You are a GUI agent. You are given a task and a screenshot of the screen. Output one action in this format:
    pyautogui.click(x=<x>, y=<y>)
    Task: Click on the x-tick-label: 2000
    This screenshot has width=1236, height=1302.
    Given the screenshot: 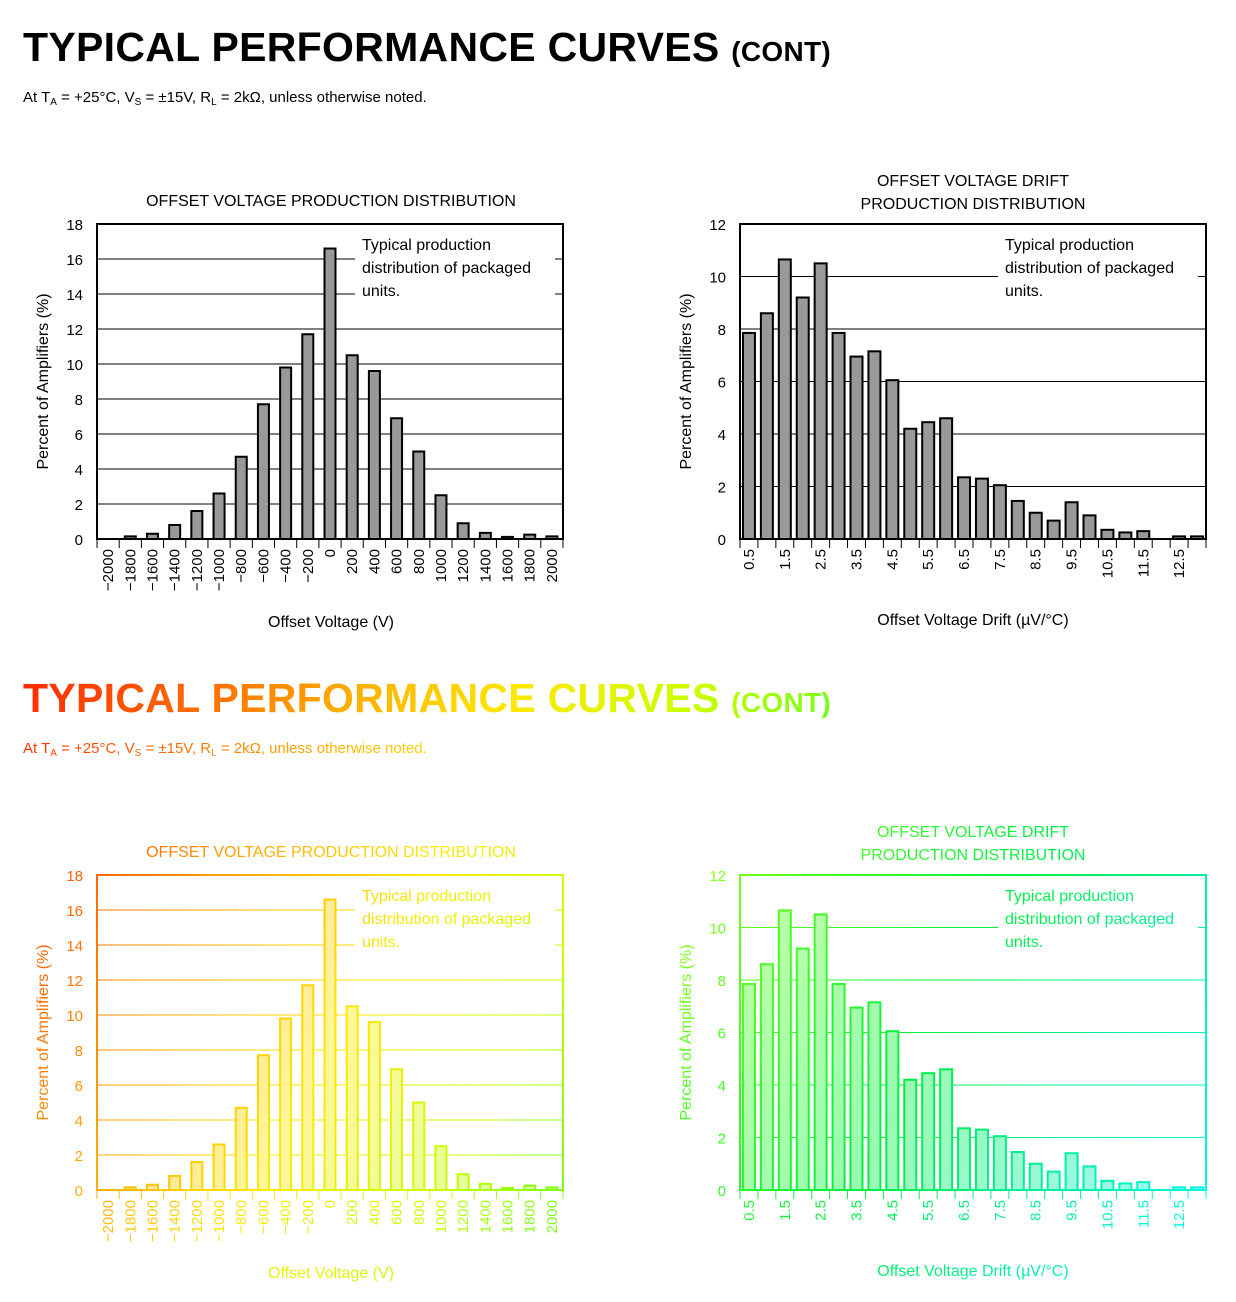 What is the action you would take?
    pyautogui.click(x=552, y=565)
    